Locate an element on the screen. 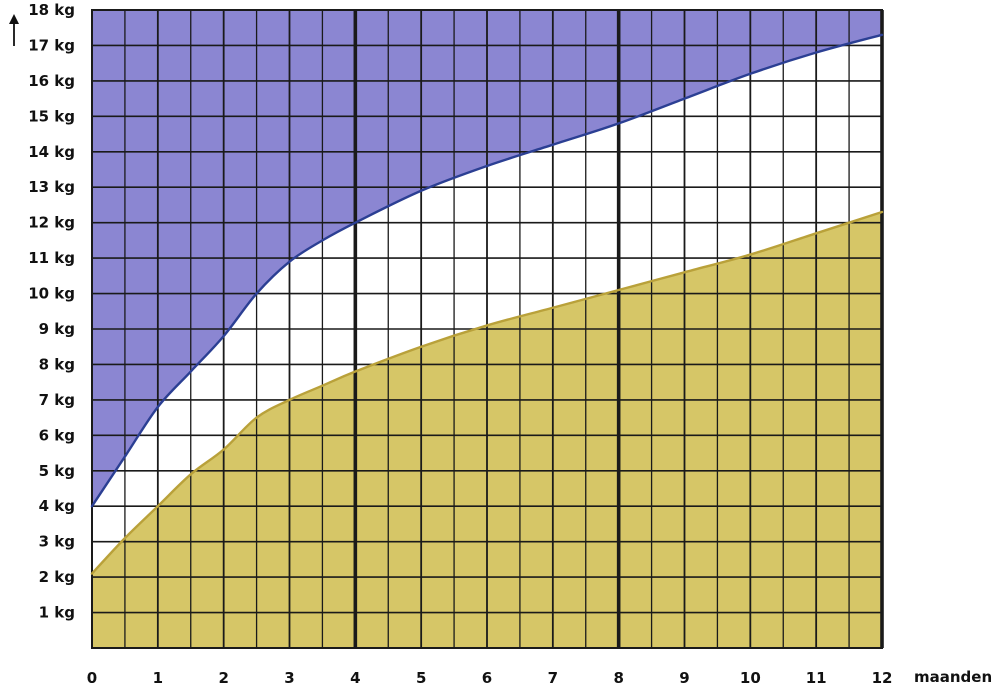 This screenshot has width=1003, height=690. y-tick-label: 18 kg is located at coordinates (51, 10).